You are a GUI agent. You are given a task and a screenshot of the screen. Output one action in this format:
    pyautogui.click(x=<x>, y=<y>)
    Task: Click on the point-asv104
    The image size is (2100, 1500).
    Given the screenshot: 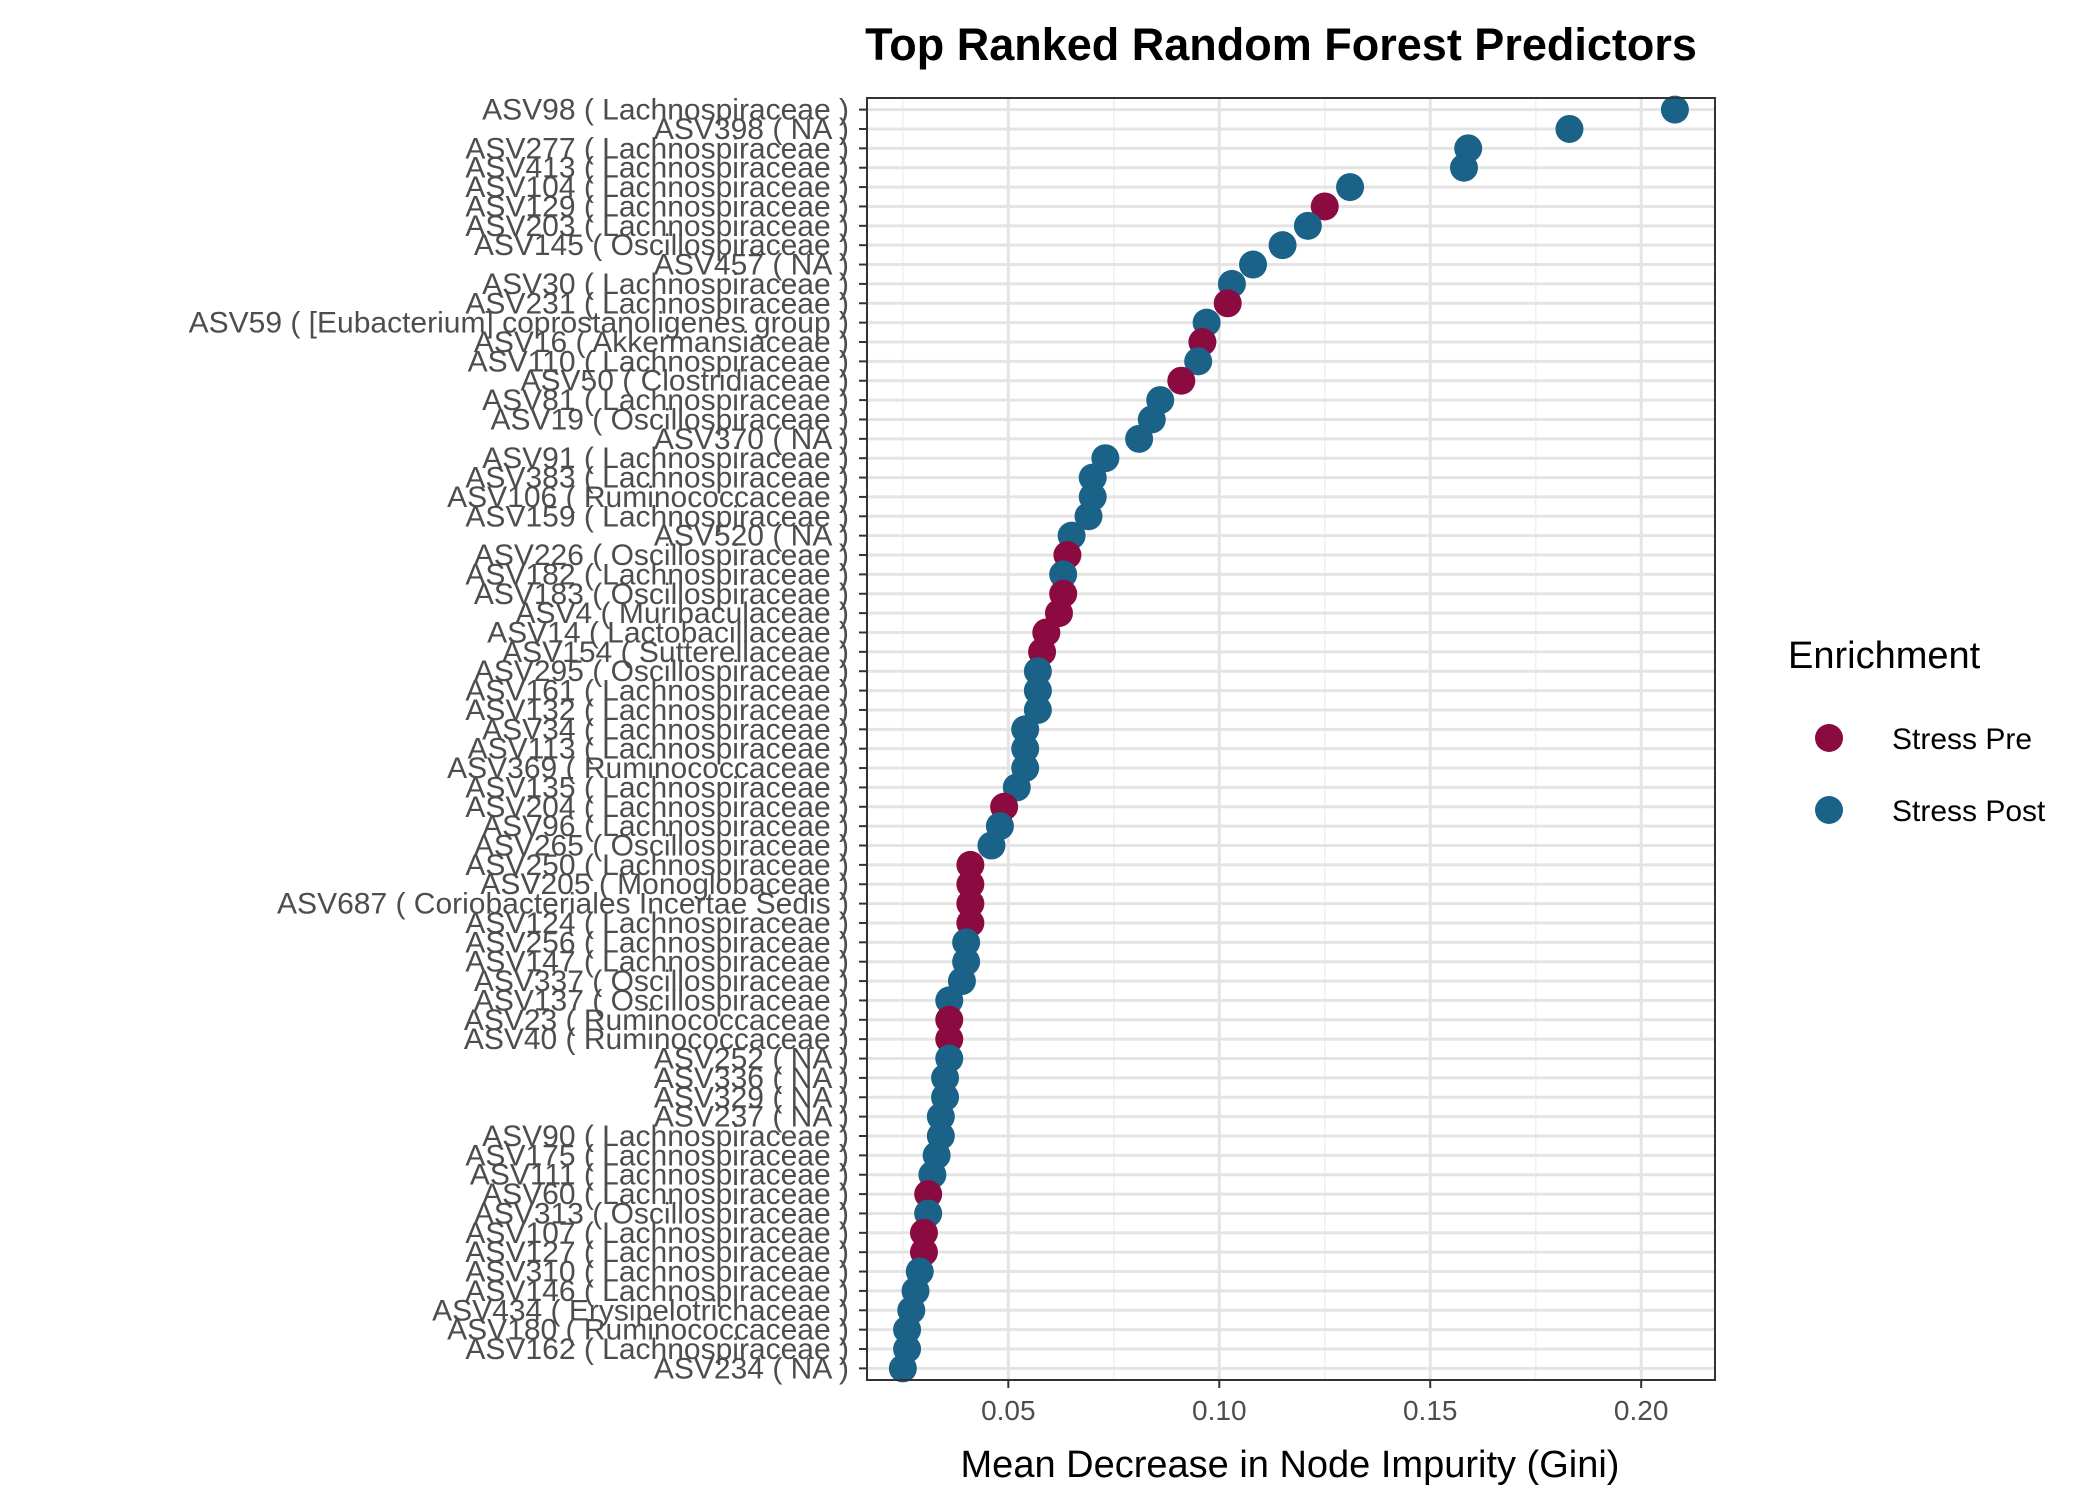 What is the action you would take?
    pyautogui.click(x=1350, y=187)
    